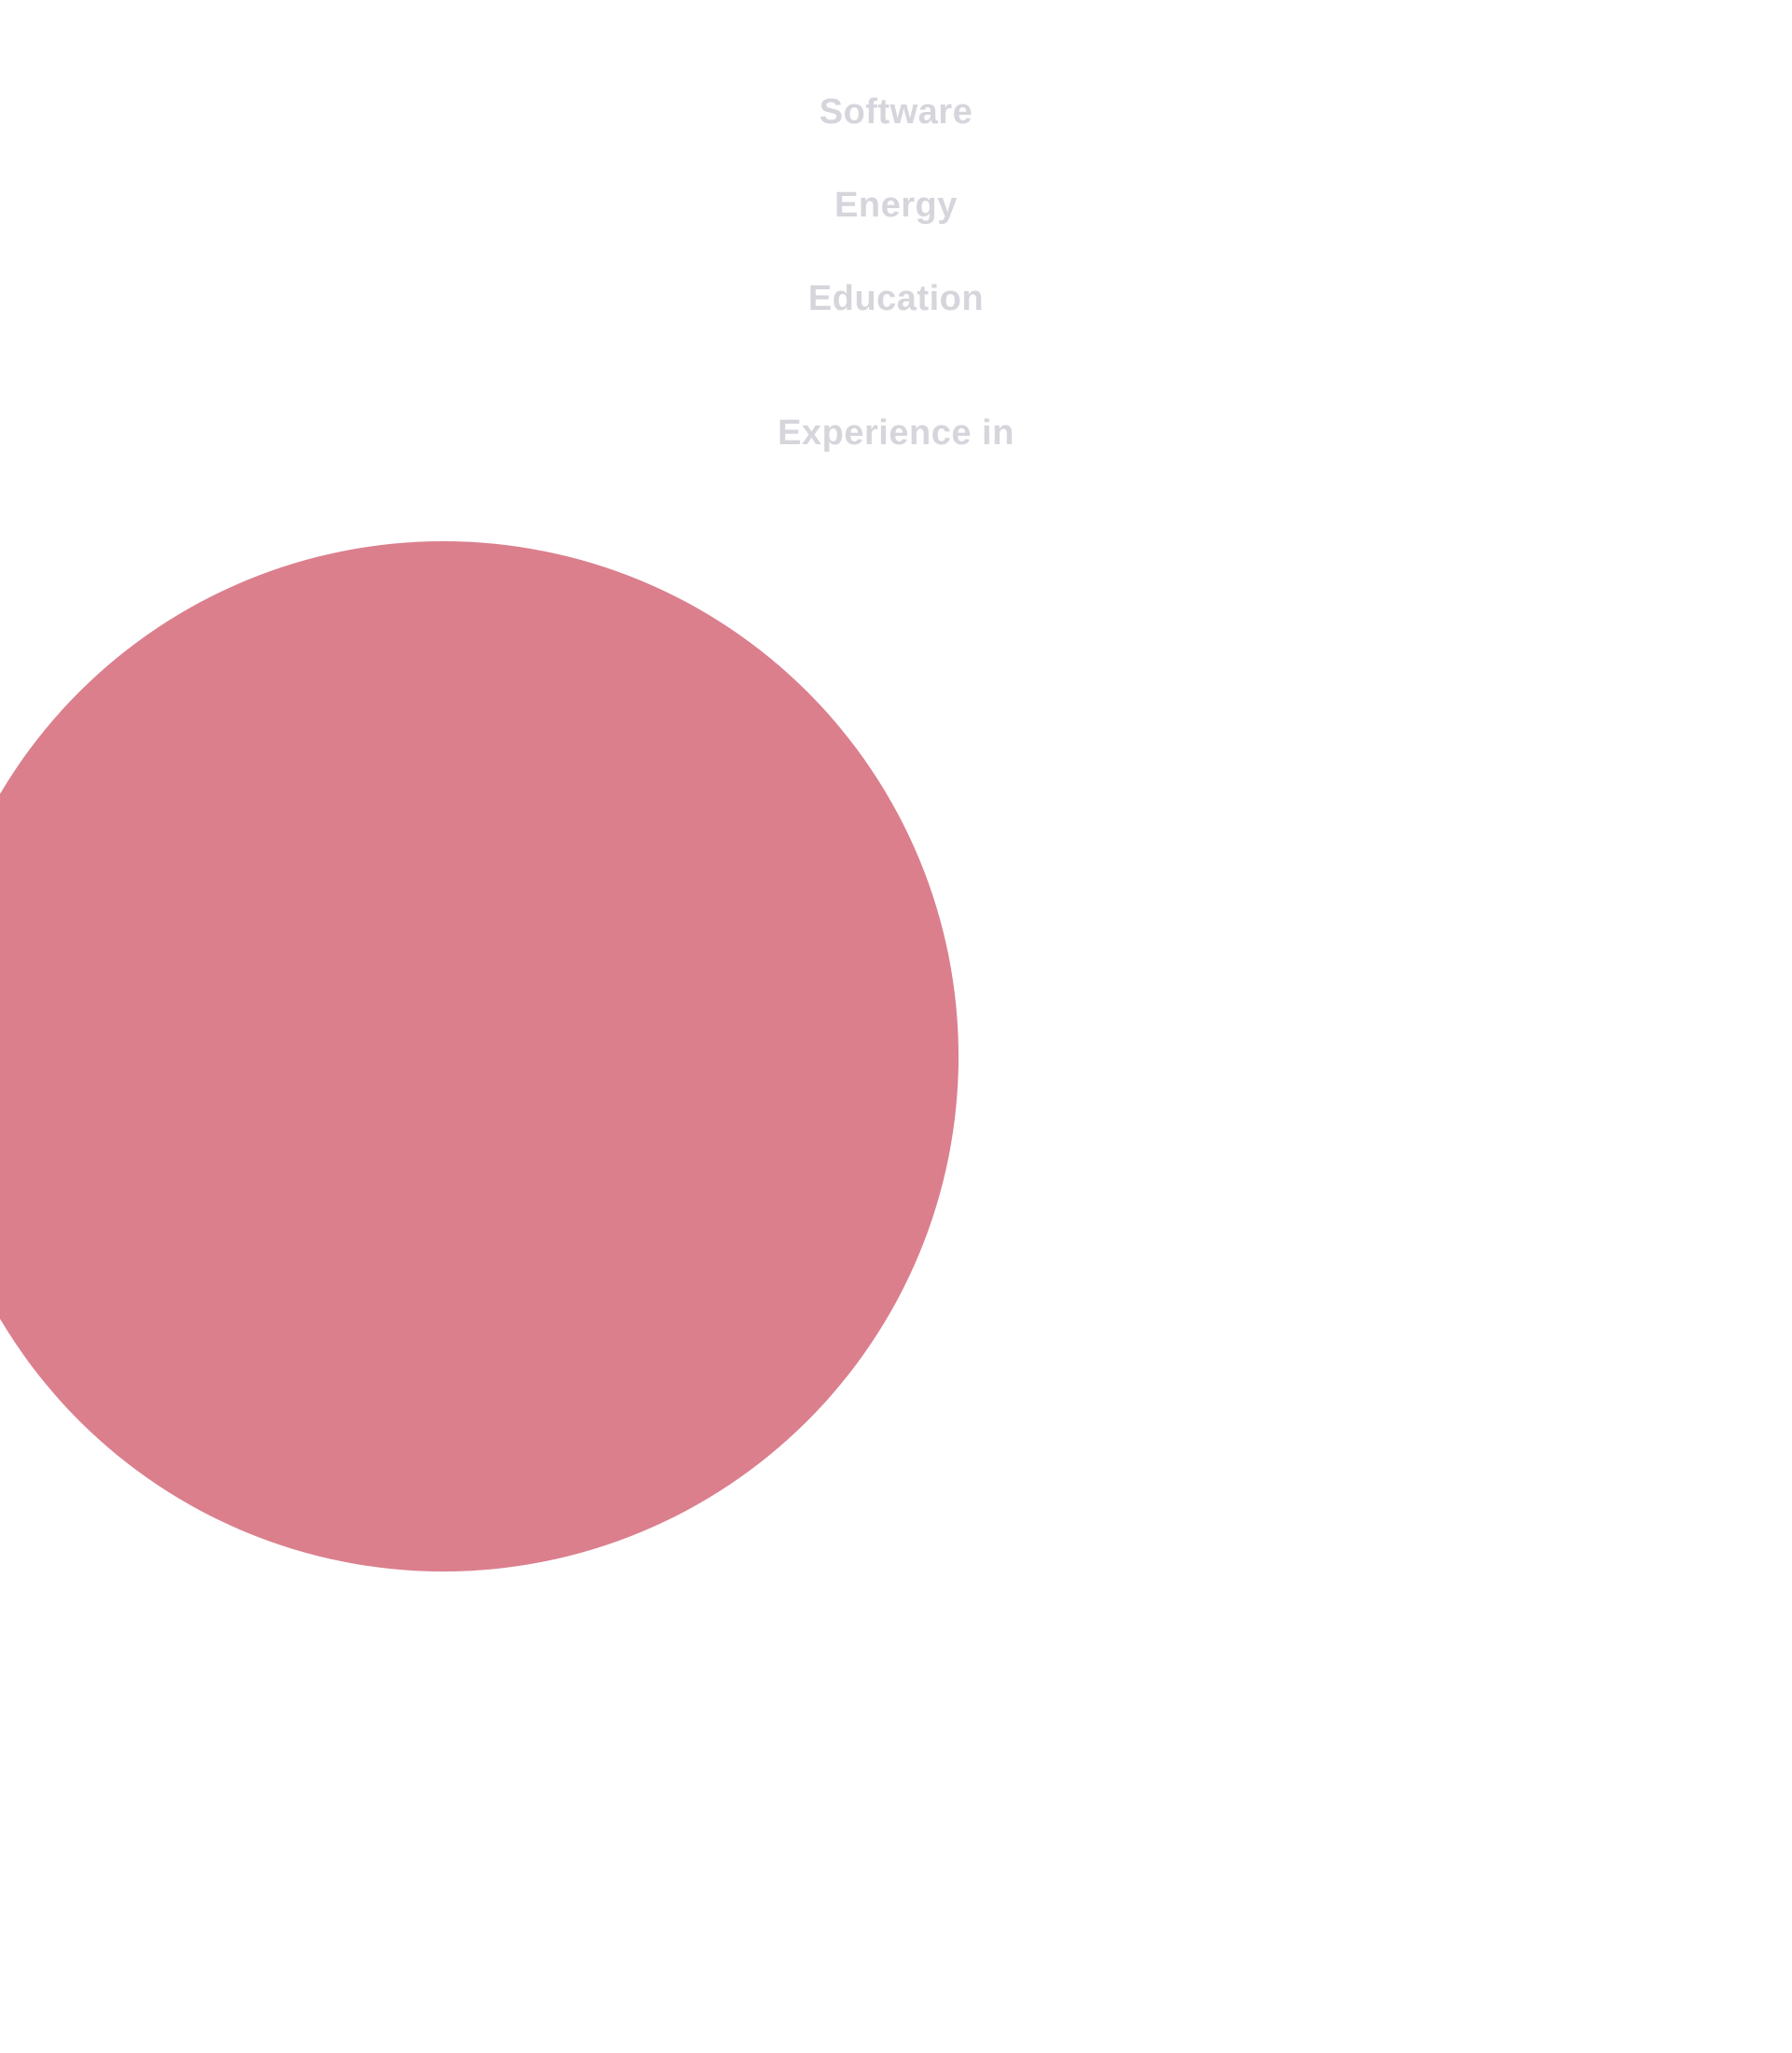 This screenshot has height=2053, width=1792. Describe the element at coordinates (896, 298) in the screenshot. I see `industry-item-education: Education` at that location.